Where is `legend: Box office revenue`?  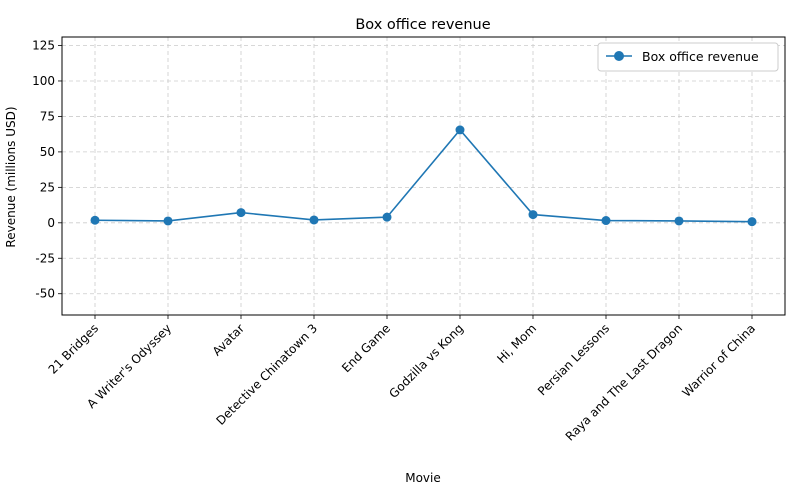
legend: Box office revenue is located at coordinates (688, 57).